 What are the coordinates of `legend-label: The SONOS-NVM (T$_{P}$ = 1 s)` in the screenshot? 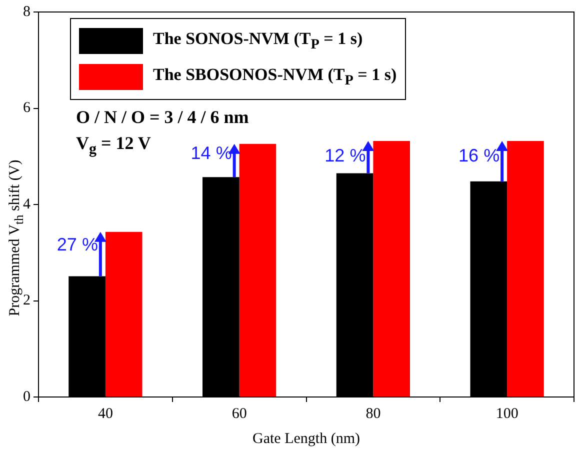 It's located at (258, 41).